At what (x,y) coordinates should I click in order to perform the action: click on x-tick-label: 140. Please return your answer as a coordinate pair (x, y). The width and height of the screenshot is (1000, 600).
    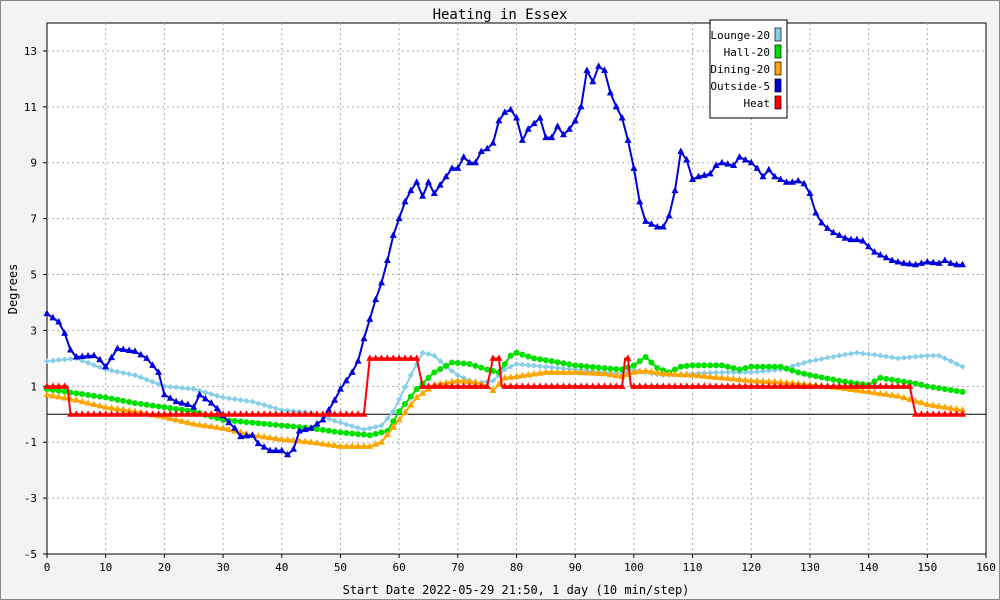
    Looking at the image, I should click on (869, 567).